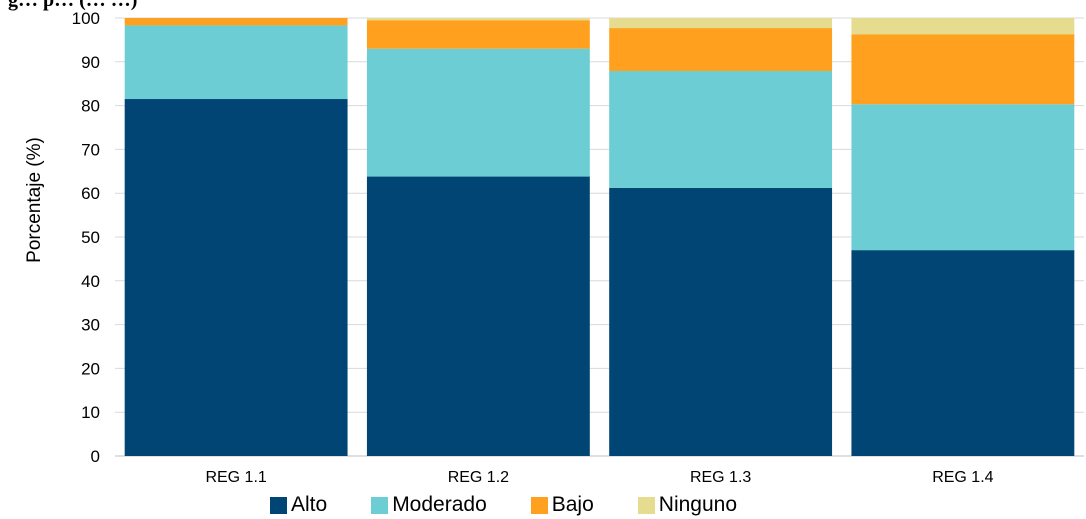 This screenshot has height=519, width=1086. I want to click on y-tick-label: 30, so click(90, 325).